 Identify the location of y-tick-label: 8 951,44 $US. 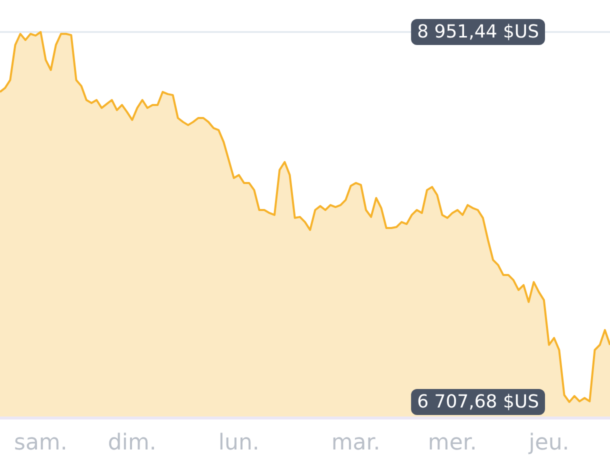
(478, 32).